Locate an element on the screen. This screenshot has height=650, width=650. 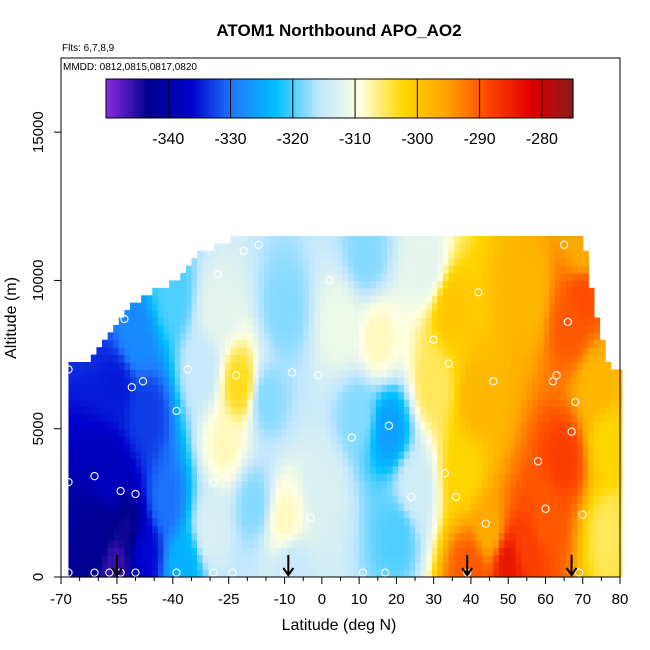
colorbar-tick-label: -280 is located at coordinates (542, 139).